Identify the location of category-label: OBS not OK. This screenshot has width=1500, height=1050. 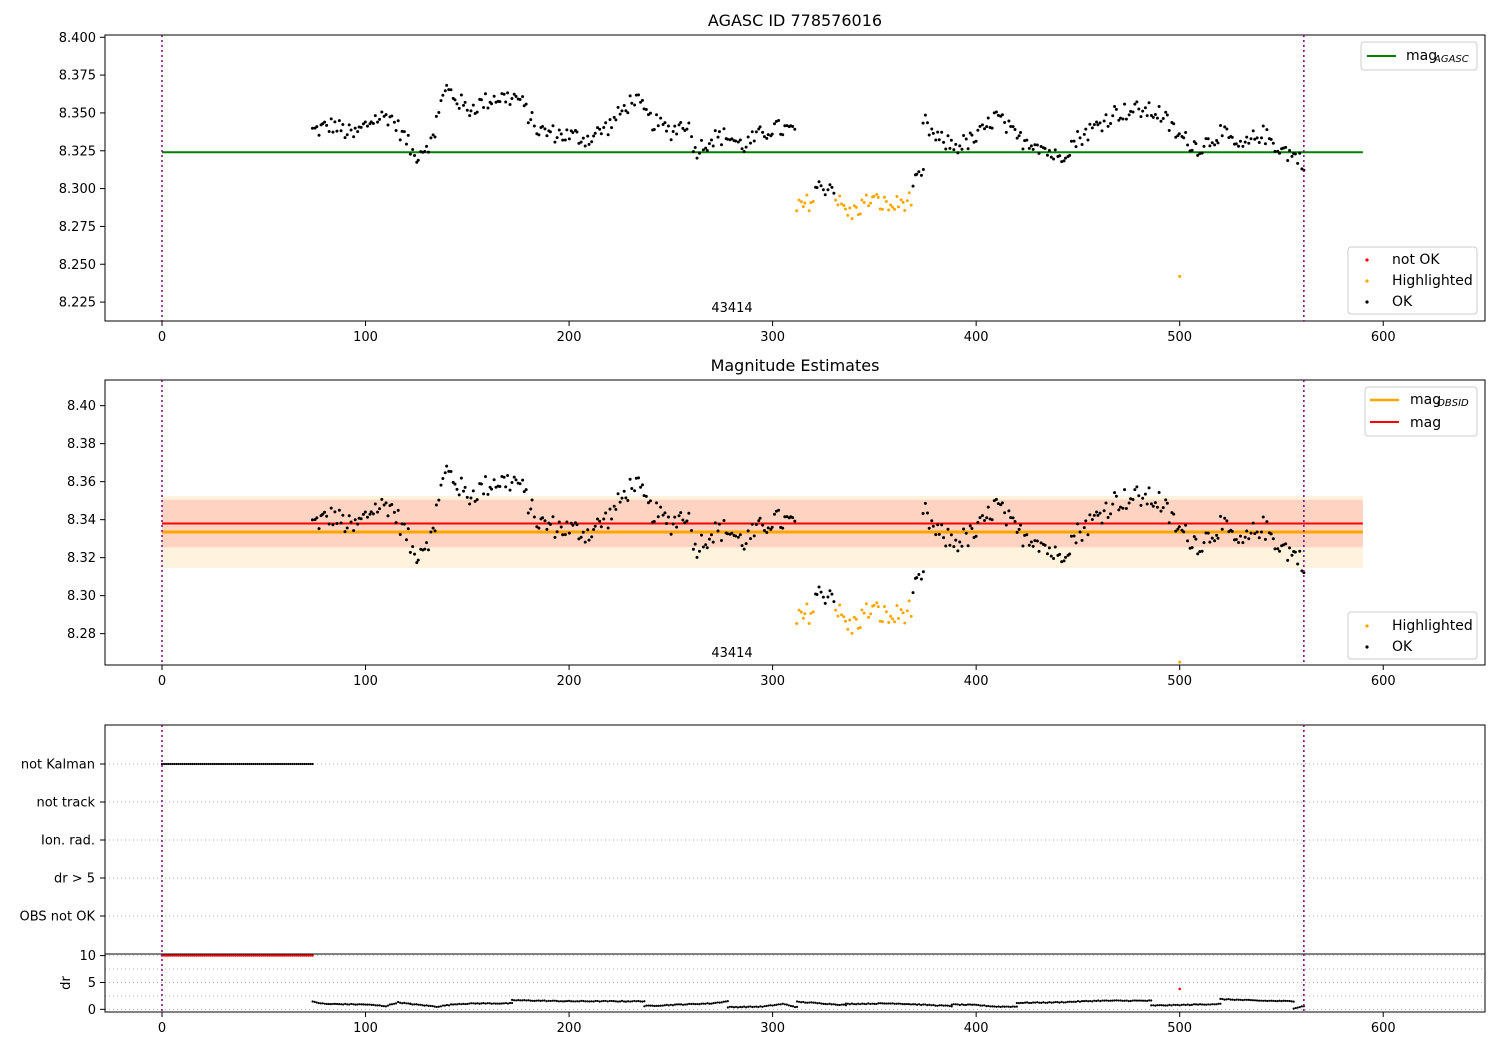
(58, 917).